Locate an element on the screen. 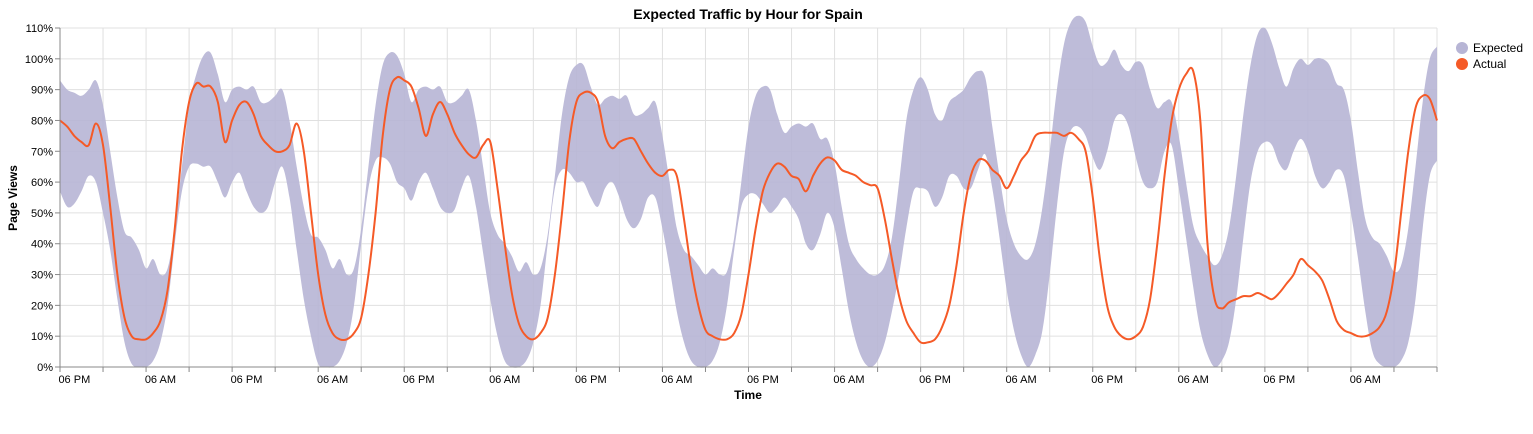  y-tick-label: 30% is located at coordinates (42, 276).